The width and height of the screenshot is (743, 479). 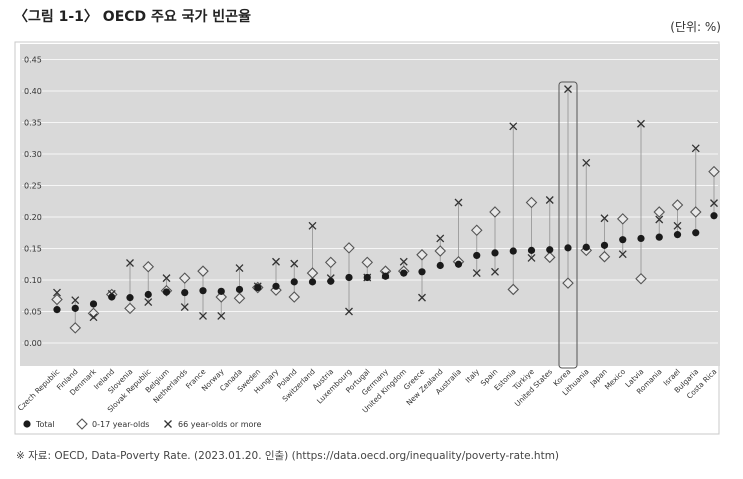 I want to click on y-tick-label: 0.25, so click(x=33, y=186).